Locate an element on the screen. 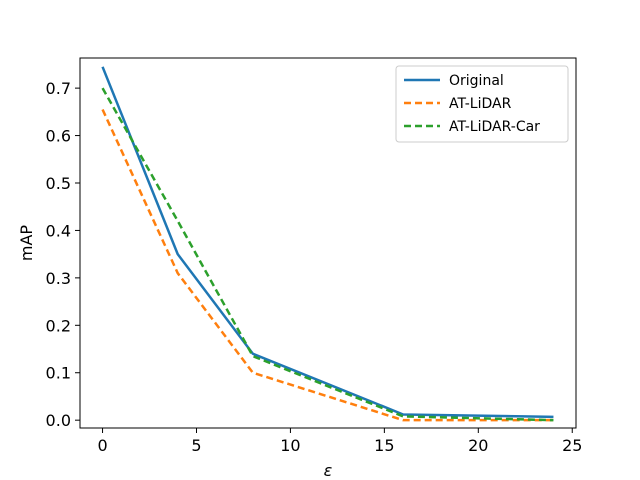  x-tick-label: 25 is located at coordinates (572, 445).